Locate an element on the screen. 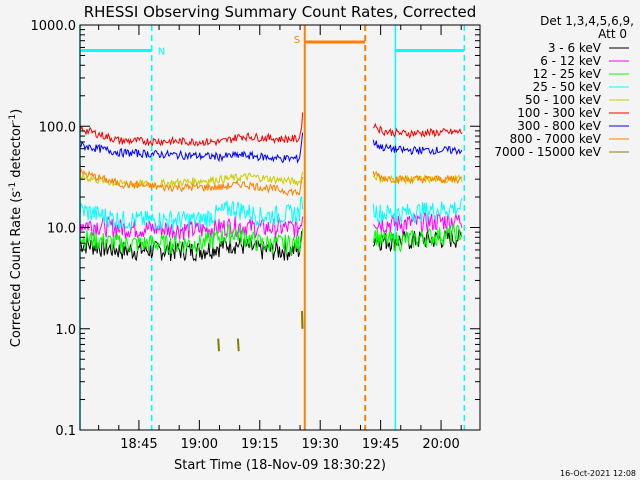  x-tick-label: 20:00 is located at coordinates (440, 444).